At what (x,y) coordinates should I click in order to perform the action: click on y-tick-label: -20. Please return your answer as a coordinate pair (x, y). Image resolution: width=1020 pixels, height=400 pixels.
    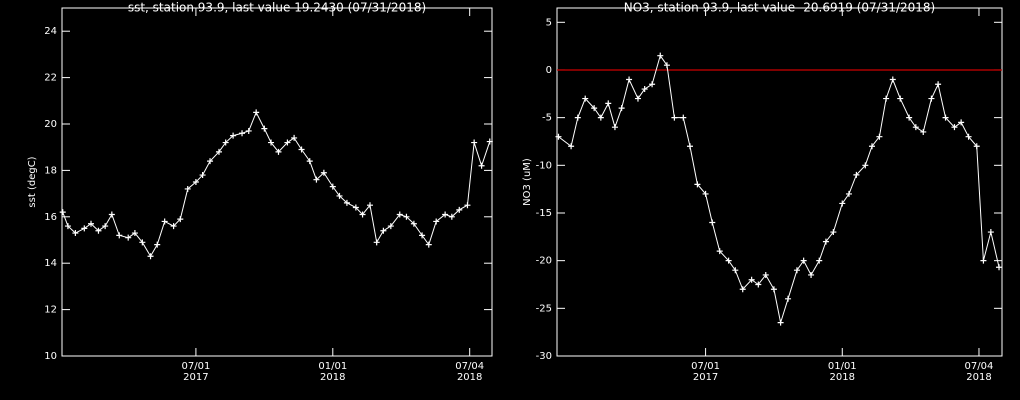
    Looking at the image, I should click on (544, 261).